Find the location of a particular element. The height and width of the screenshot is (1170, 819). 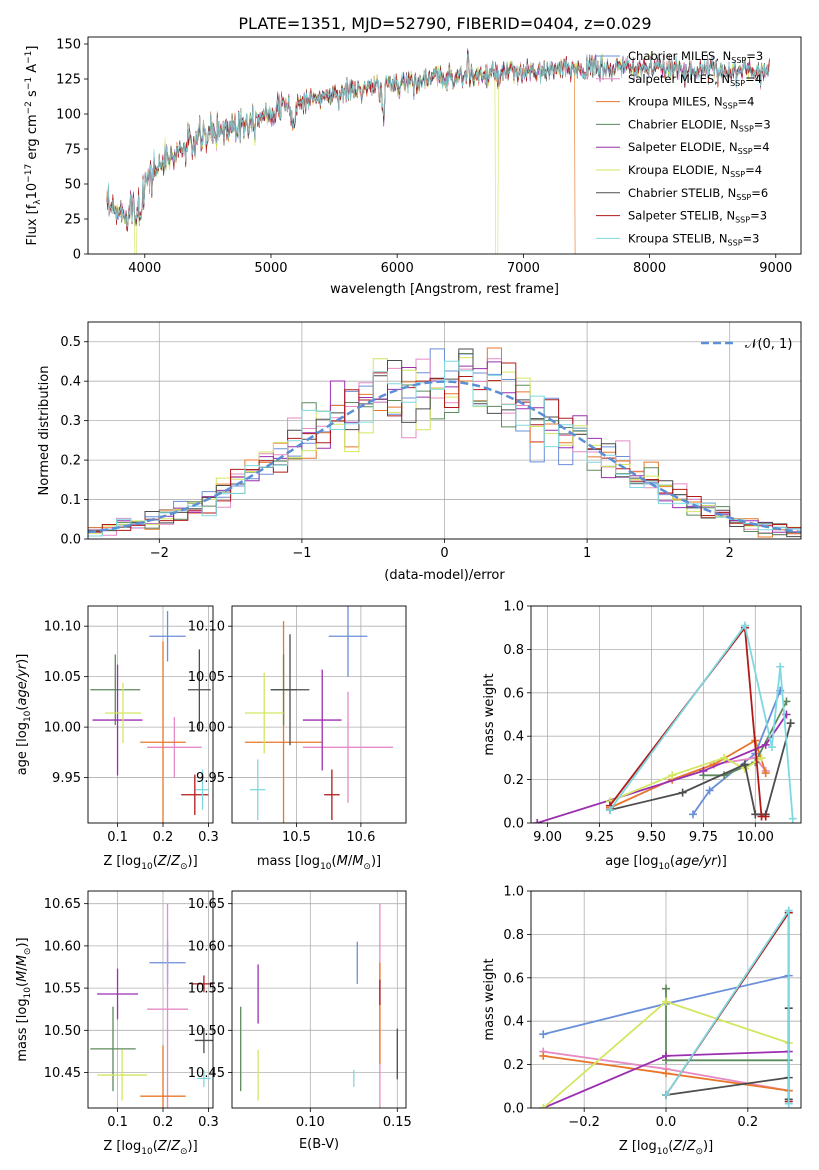

y-tick-label: 10.00 is located at coordinates (206, 728).